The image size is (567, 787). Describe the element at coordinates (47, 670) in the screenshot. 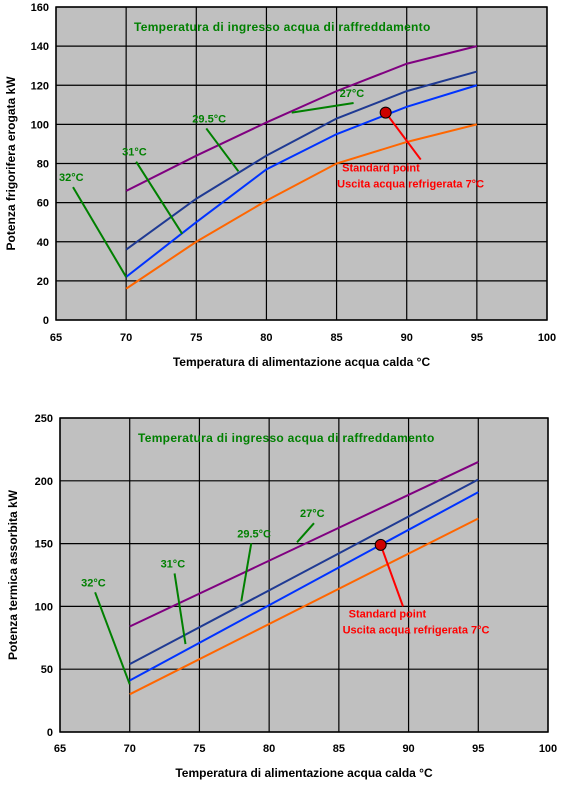

I see `y-tick-label: 50` at that location.